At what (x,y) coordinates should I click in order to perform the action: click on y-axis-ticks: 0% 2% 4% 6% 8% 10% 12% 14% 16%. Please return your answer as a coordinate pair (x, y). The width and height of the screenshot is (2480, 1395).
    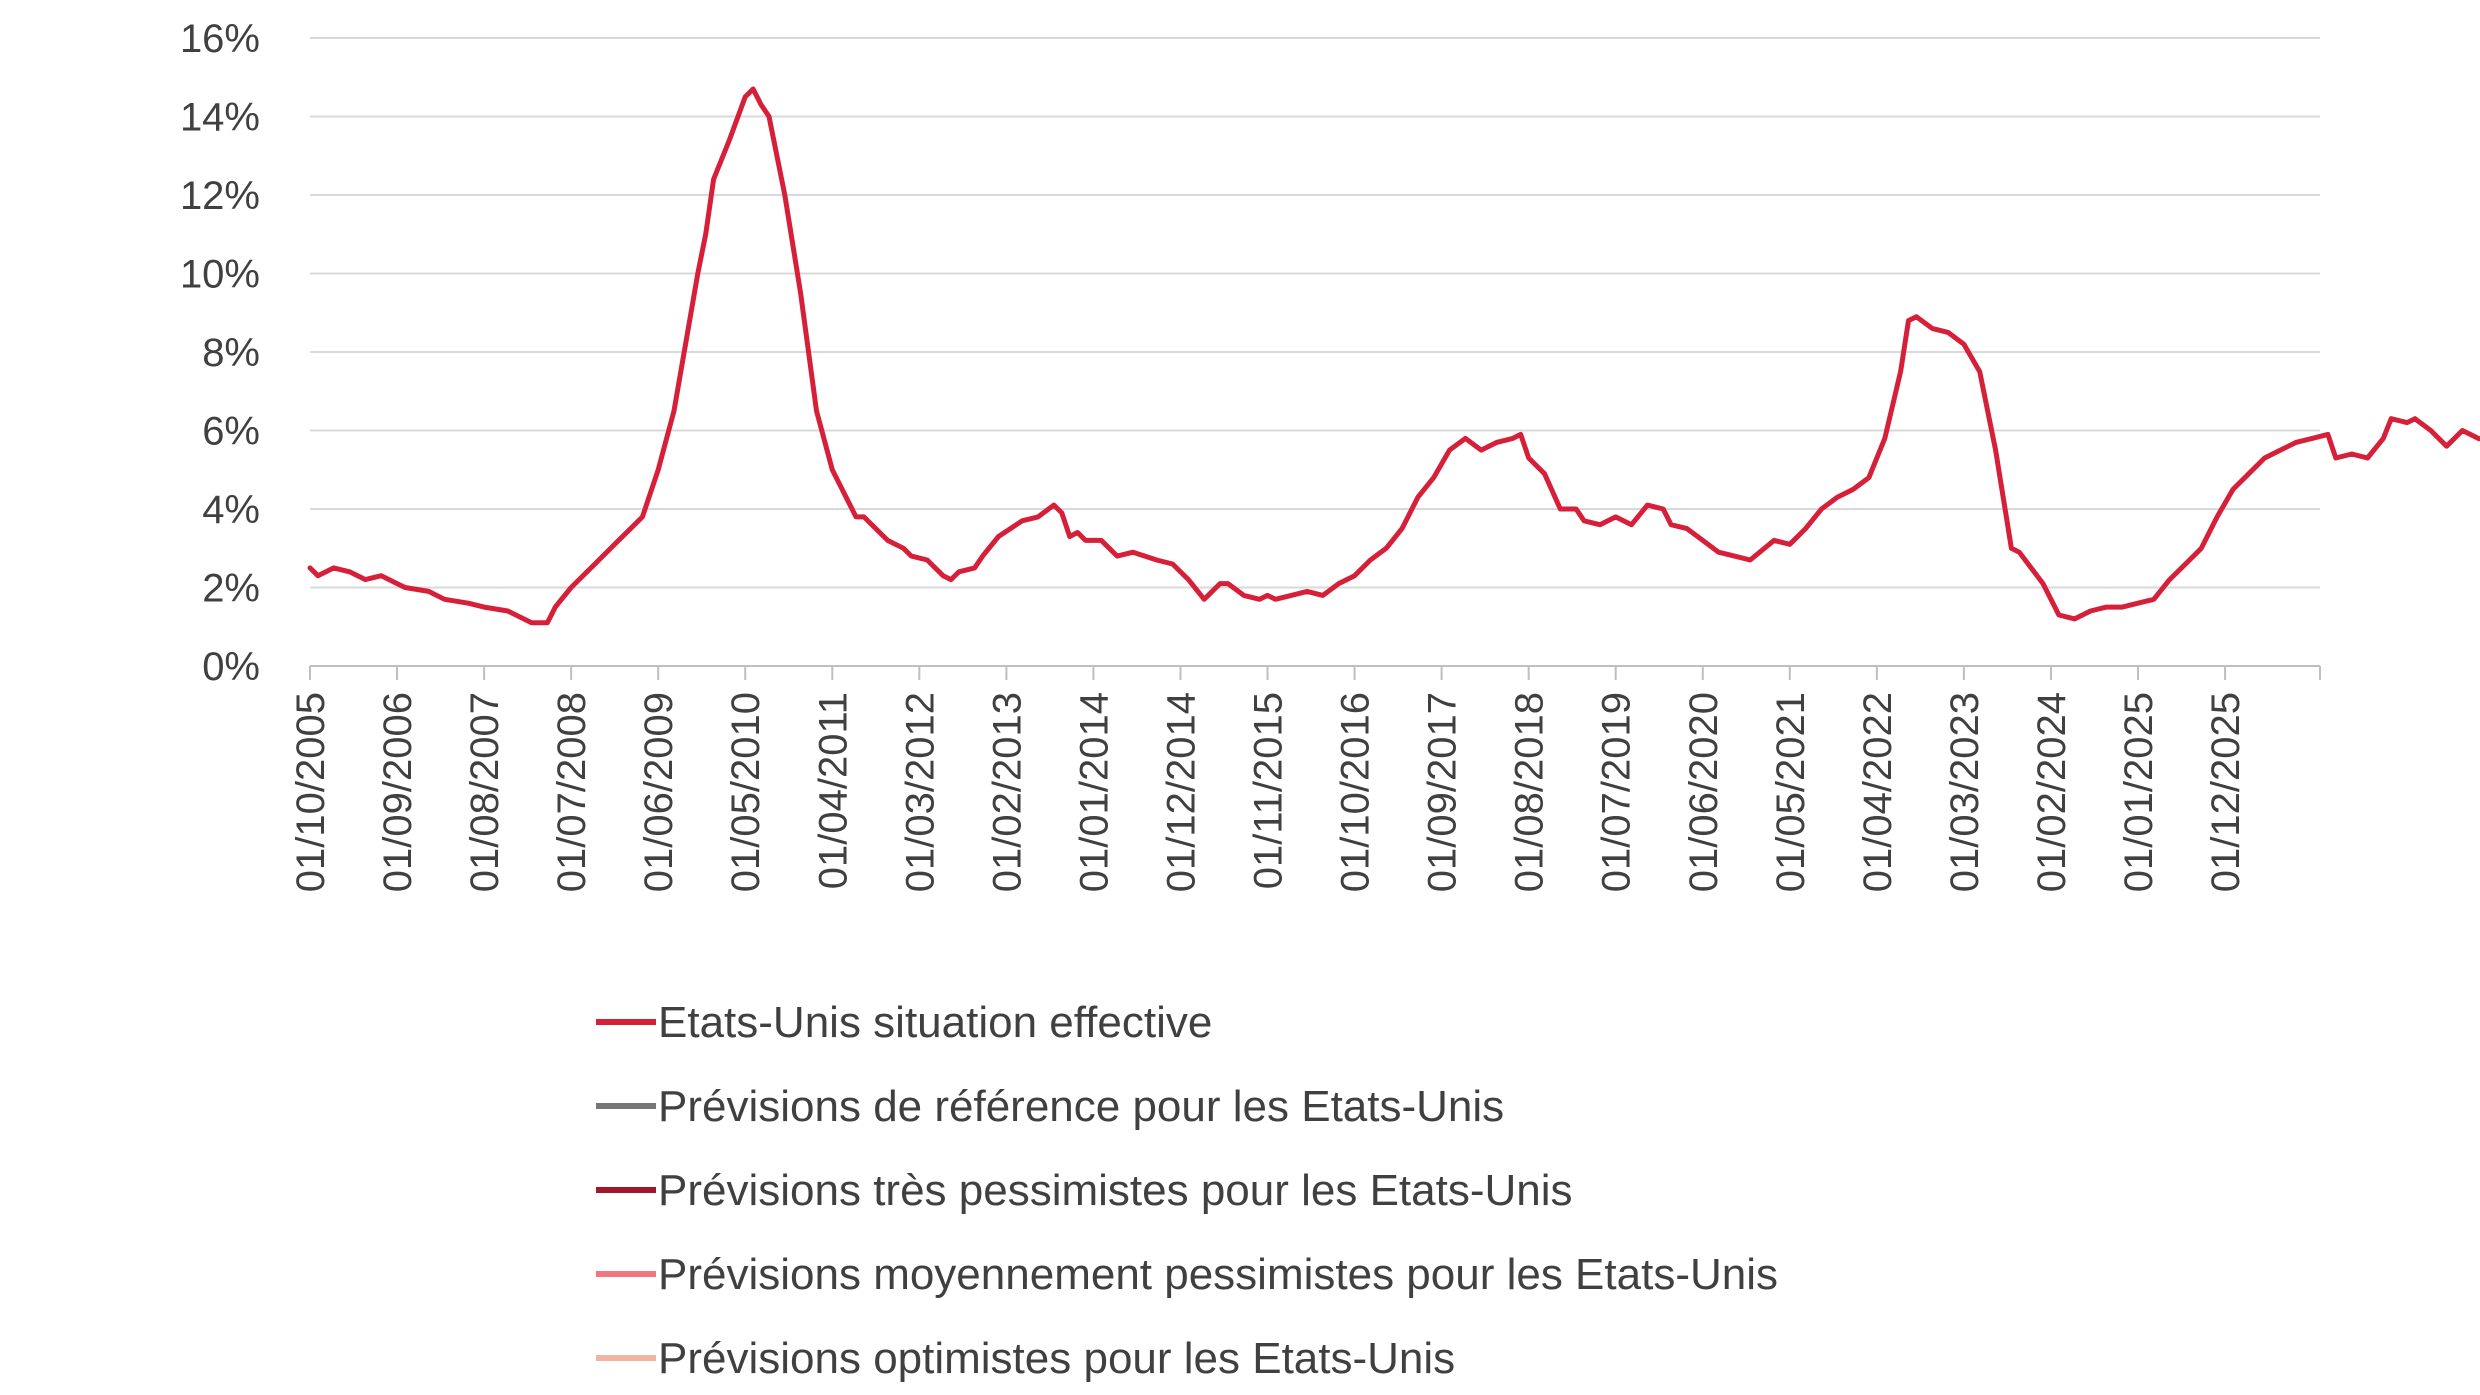
    Looking at the image, I should click on (220, 353).